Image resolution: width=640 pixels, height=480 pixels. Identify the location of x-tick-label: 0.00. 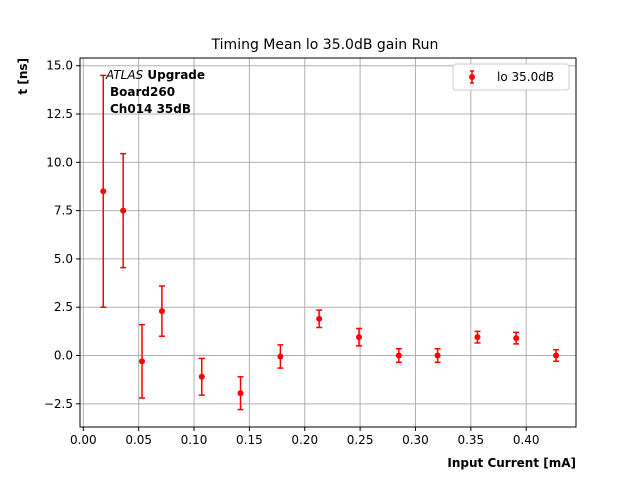
(83, 440).